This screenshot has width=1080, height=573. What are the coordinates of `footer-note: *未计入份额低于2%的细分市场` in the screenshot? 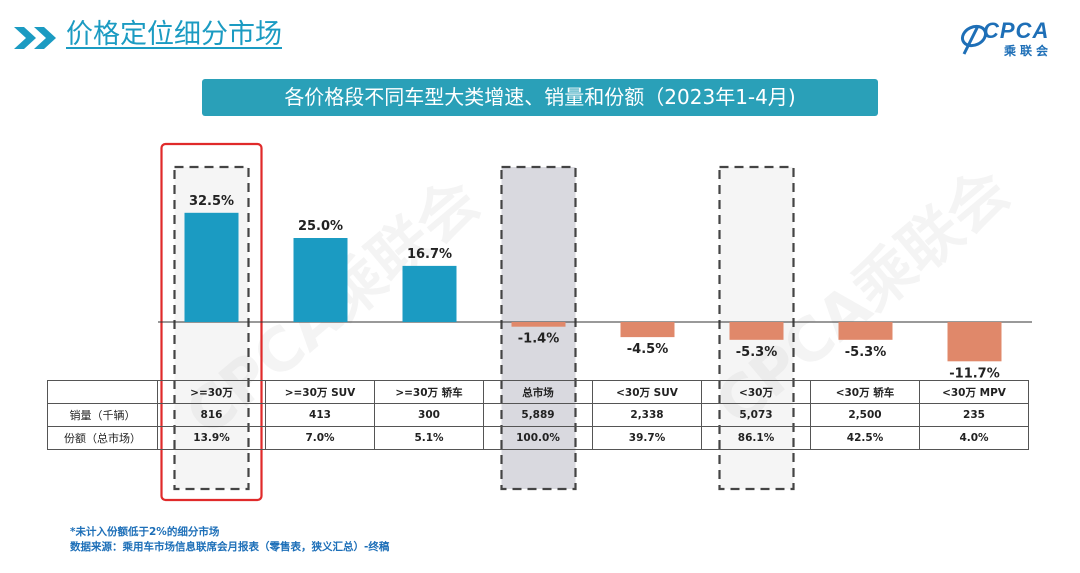 It's located at (145, 532).